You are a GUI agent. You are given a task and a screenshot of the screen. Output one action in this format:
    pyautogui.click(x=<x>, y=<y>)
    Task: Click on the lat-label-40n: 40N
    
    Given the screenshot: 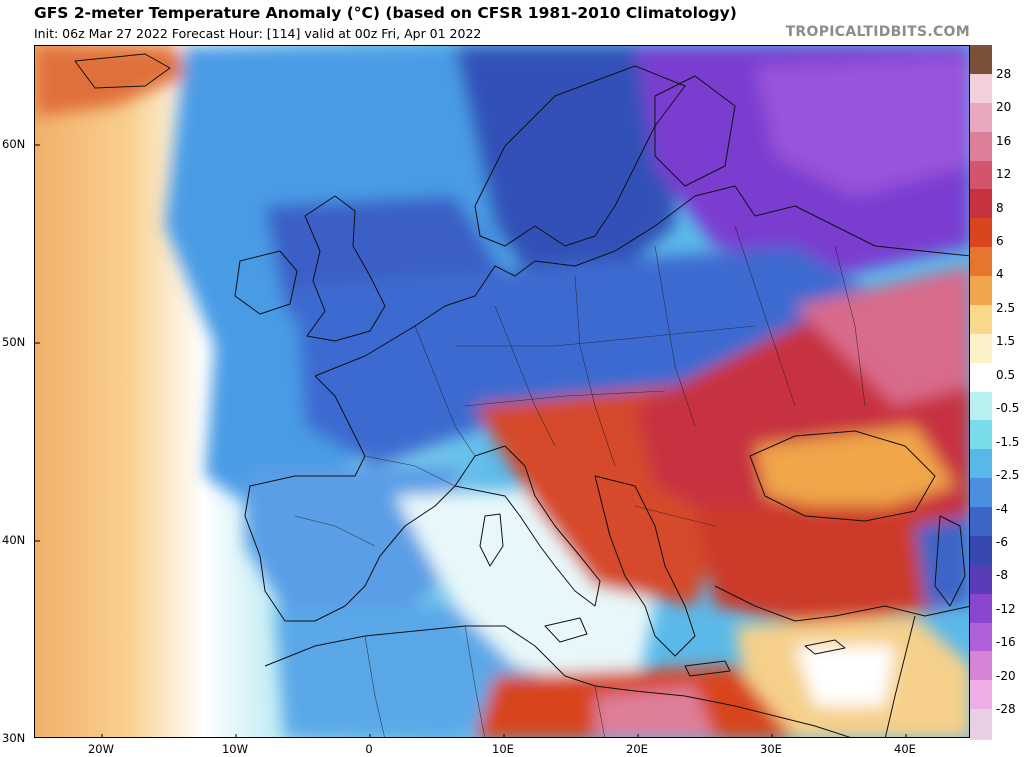 What is the action you would take?
    pyautogui.click(x=14, y=540)
    